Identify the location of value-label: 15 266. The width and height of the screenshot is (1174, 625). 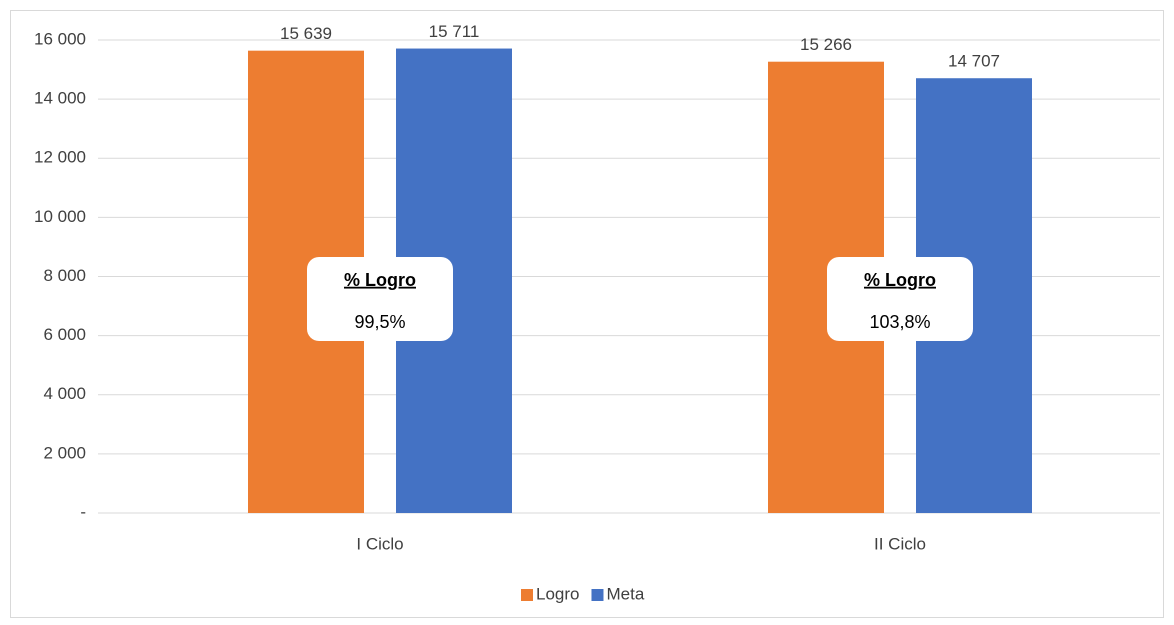
(826, 44).